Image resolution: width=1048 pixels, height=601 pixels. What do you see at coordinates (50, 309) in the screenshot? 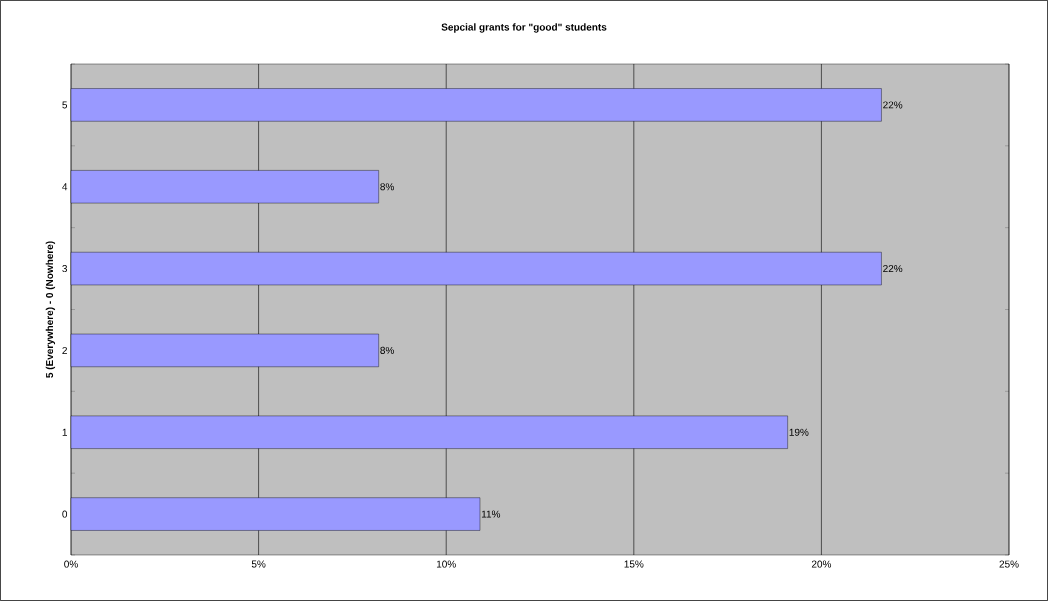
I see `y-axis-title: 5 (Everywhere) - 0 (Nowhere)` at bounding box center [50, 309].